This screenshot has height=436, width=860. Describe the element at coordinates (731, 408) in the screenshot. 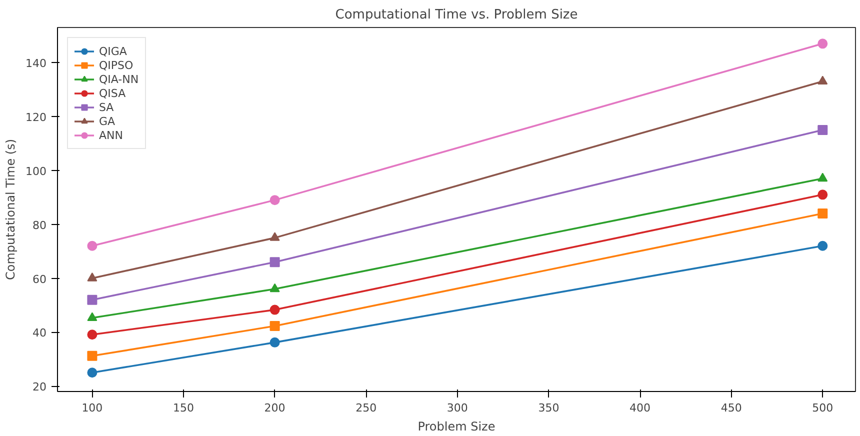

I see `x-tick-label: 450` at that location.